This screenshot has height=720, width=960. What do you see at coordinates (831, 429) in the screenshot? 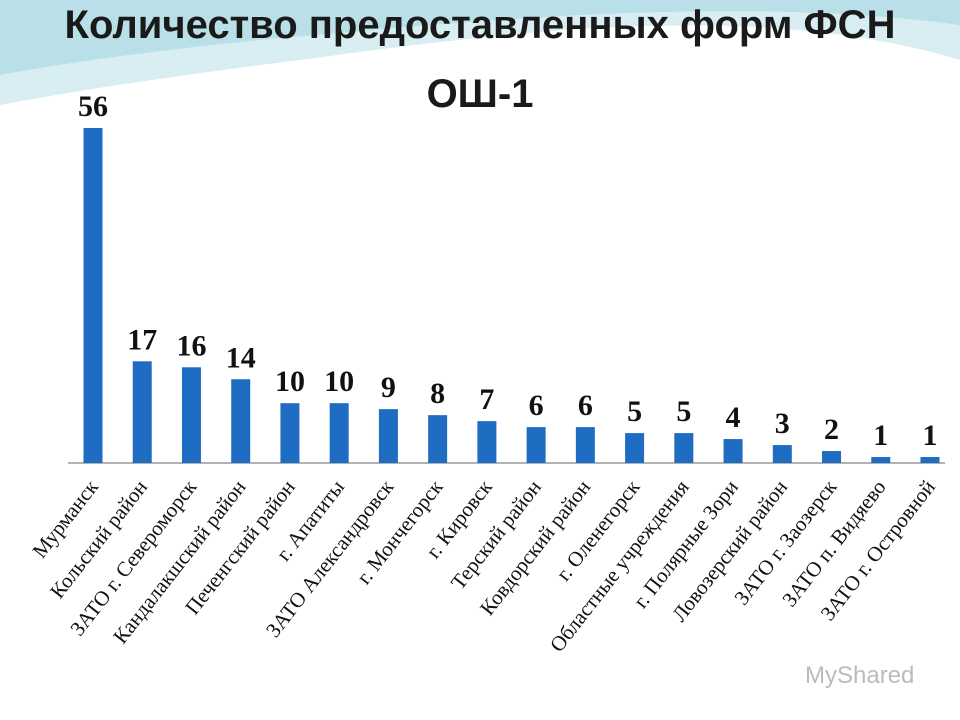
I see `value-label: 2` at bounding box center [831, 429].